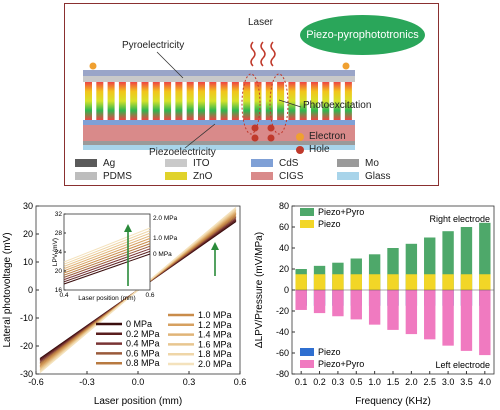  Describe the element at coordinates (338, 382) in the screenshot. I see `x-tick-label: 0.3` at that location.